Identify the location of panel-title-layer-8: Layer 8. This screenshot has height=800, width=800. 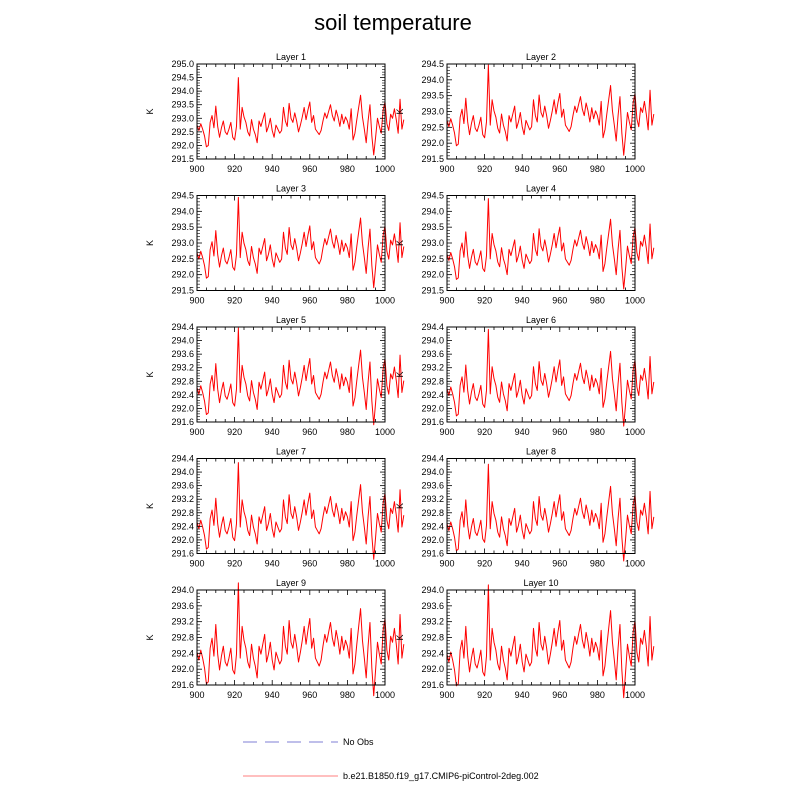
(541, 452).